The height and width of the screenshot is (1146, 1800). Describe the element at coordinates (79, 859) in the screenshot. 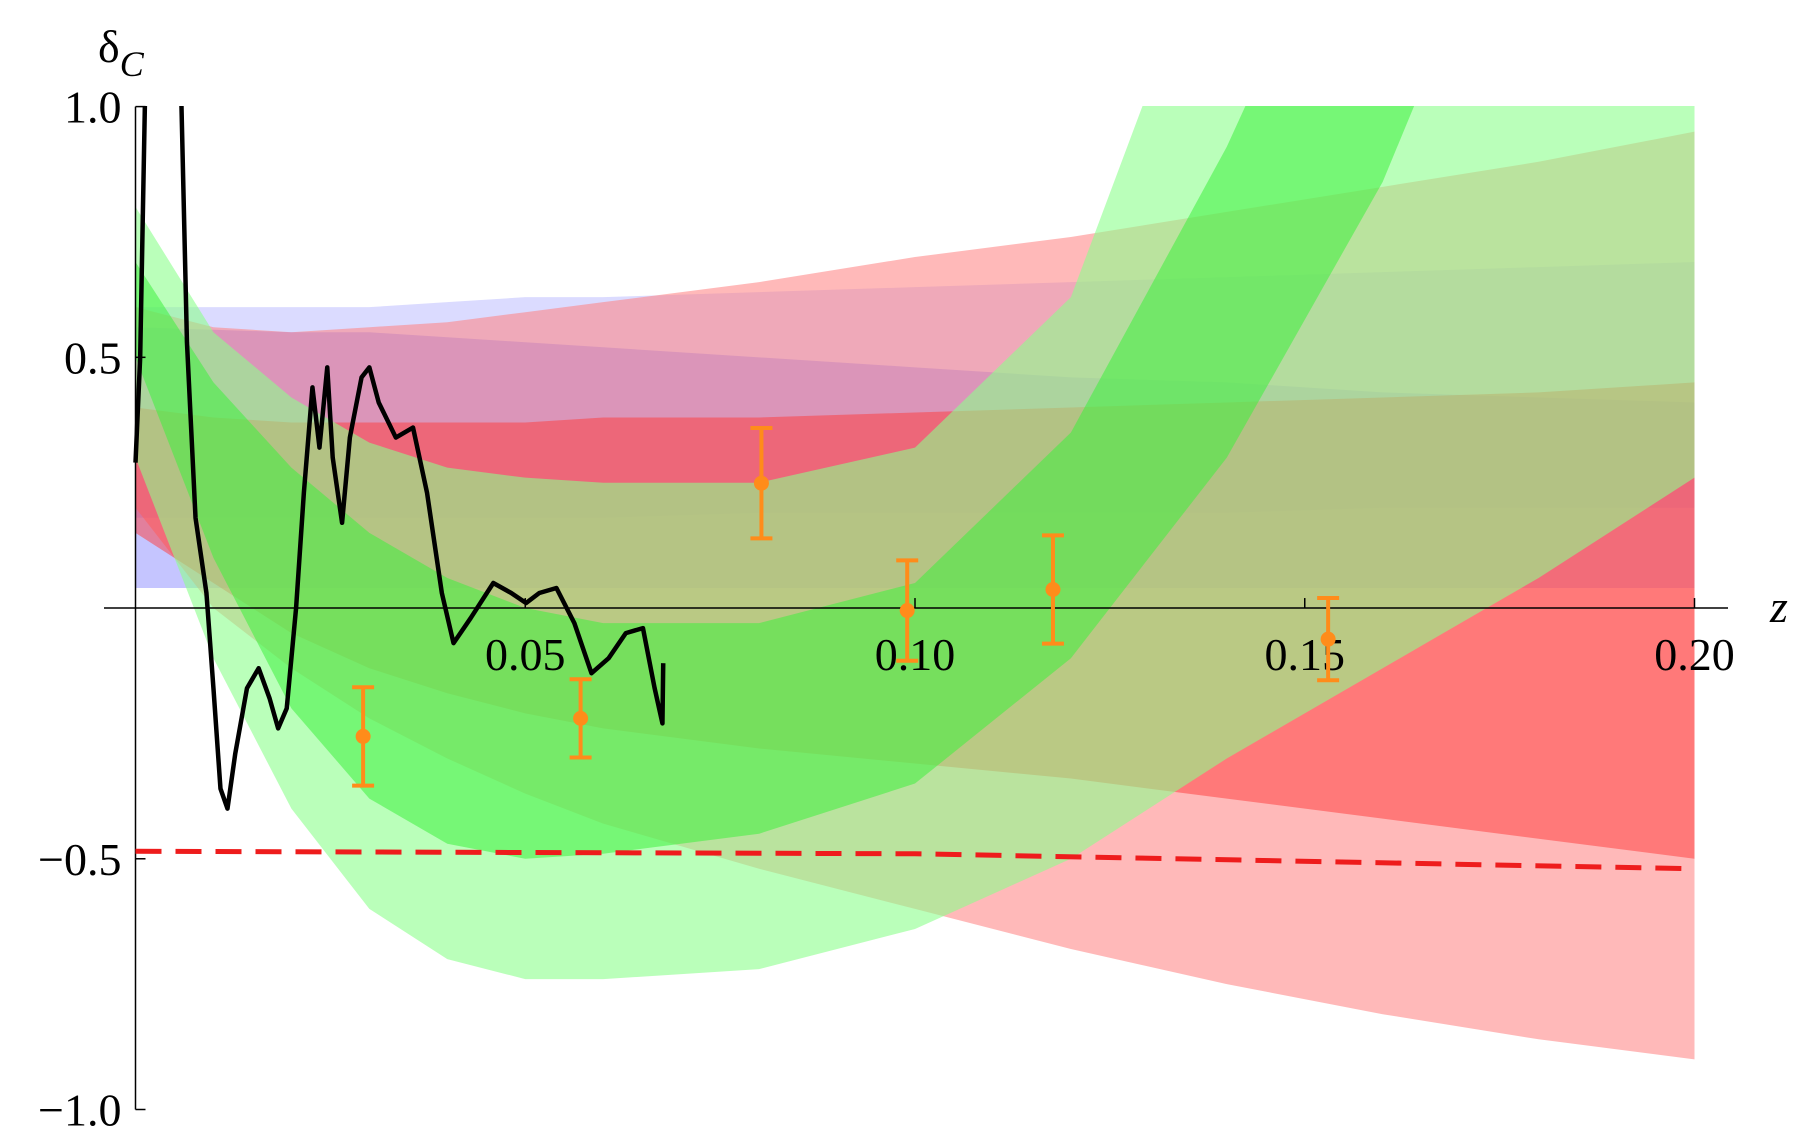

I see `y-tick-label: −0.5` at that location.